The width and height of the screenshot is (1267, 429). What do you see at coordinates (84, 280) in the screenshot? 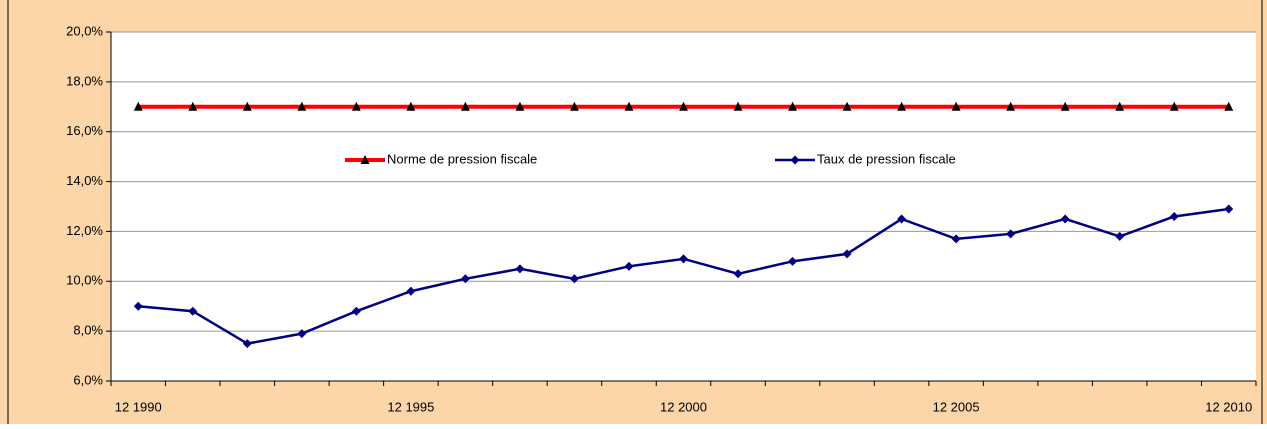
I see `y-tick-label: 10,0%` at bounding box center [84, 280].